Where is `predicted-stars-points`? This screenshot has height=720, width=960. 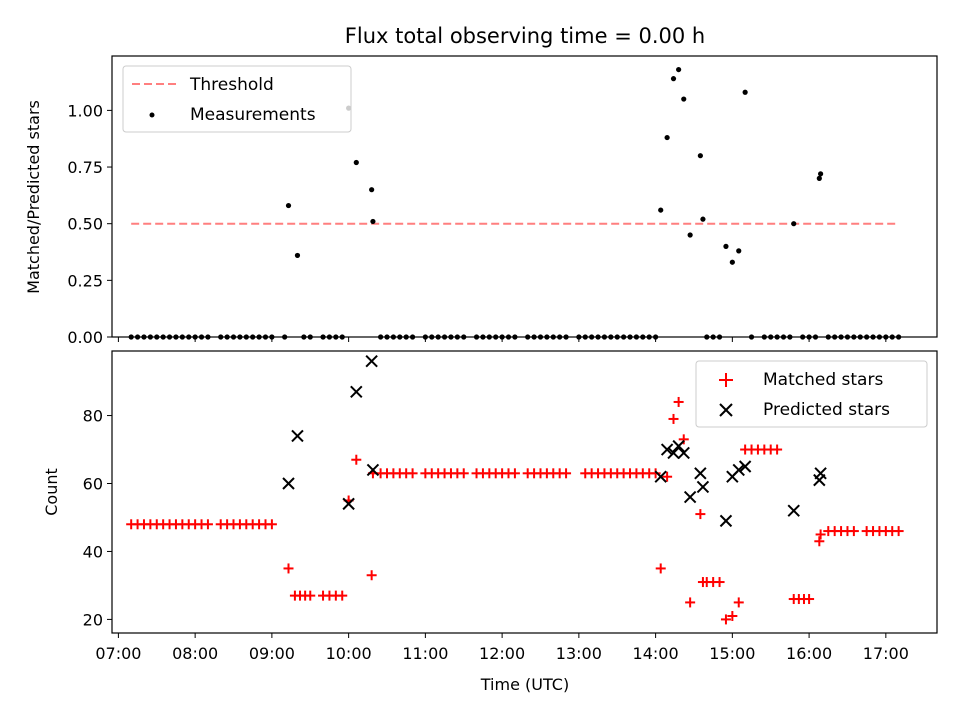
predicted-stars-points is located at coordinates (554, 441).